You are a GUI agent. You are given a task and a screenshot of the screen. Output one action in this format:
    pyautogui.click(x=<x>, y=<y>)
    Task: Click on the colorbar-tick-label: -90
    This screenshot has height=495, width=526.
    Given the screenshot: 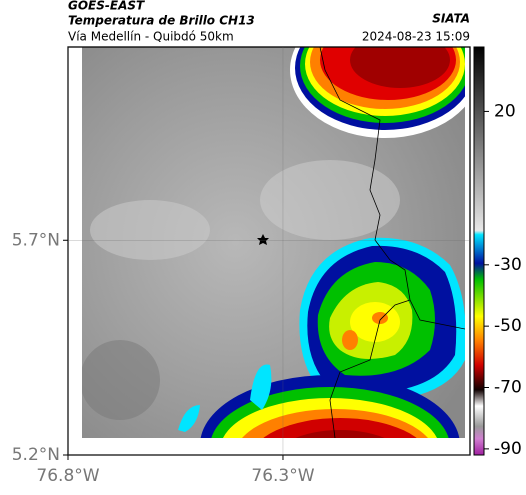 What is the action you would take?
    pyautogui.click(x=508, y=449)
    